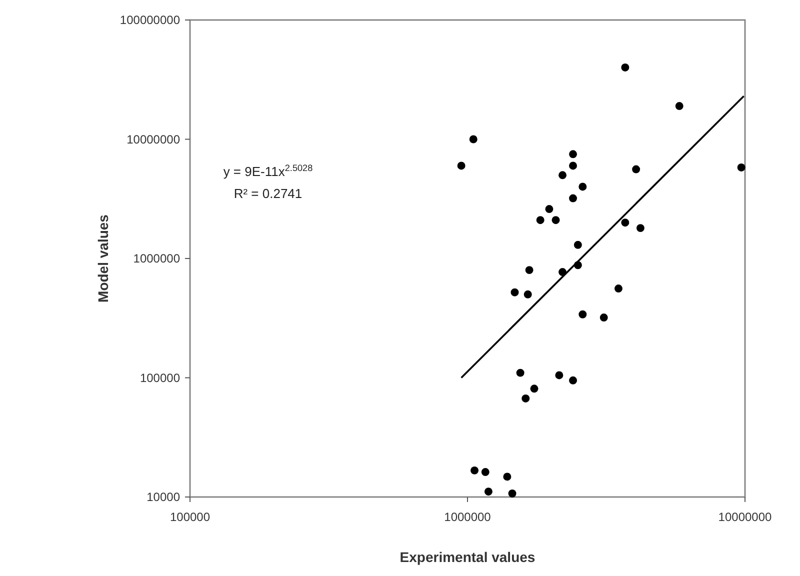 Image resolution: width=800 pixels, height=576 pixels. I want to click on x-tick-label: 100000, so click(190, 517).